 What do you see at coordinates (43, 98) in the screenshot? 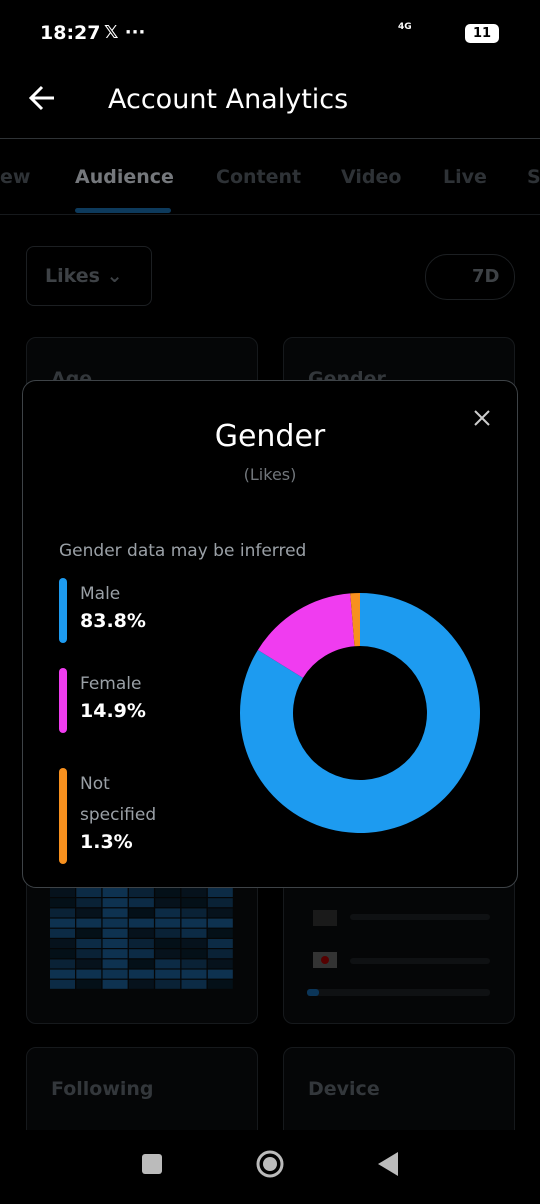
I see `back-button` at bounding box center [43, 98].